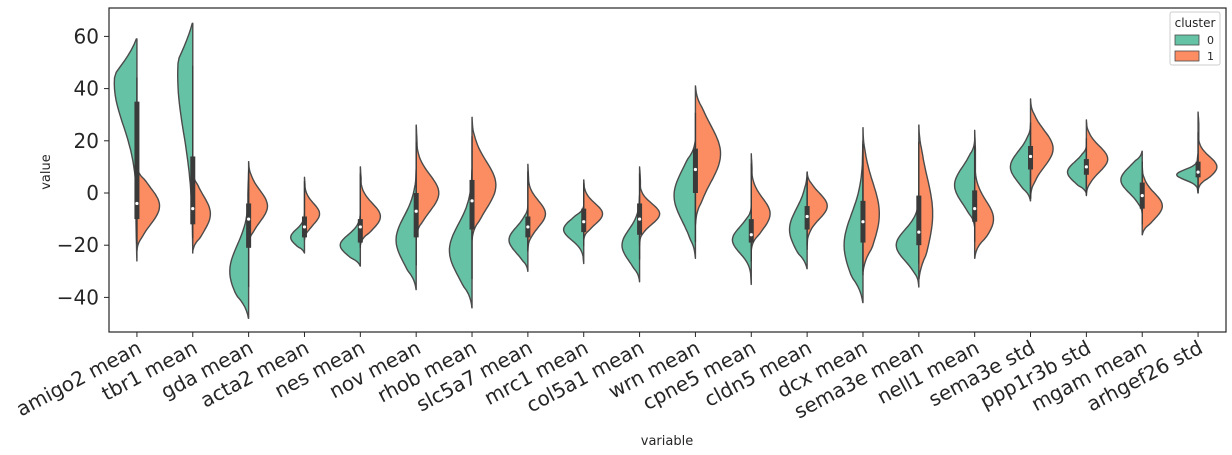 The height and width of the screenshot is (455, 1232). What do you see at coordinates (86, 89) in the screenshot?
I see `y-tick-label: 40` at bounding box center [86, 89].